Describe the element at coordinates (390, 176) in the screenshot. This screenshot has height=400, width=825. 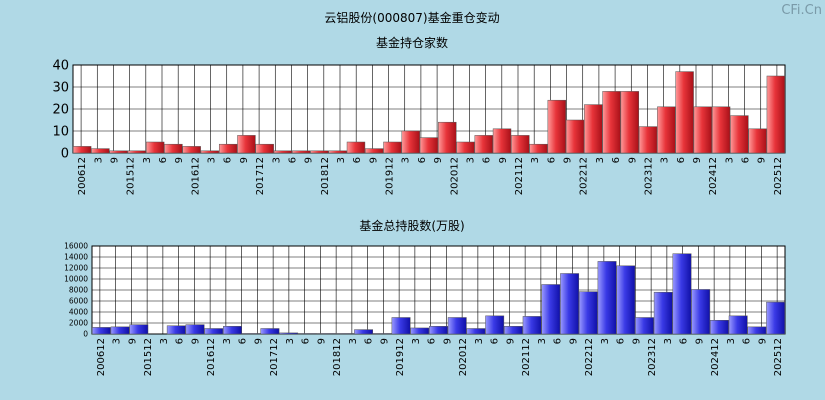
I see `count-x-tick-label: 201912` at that location.